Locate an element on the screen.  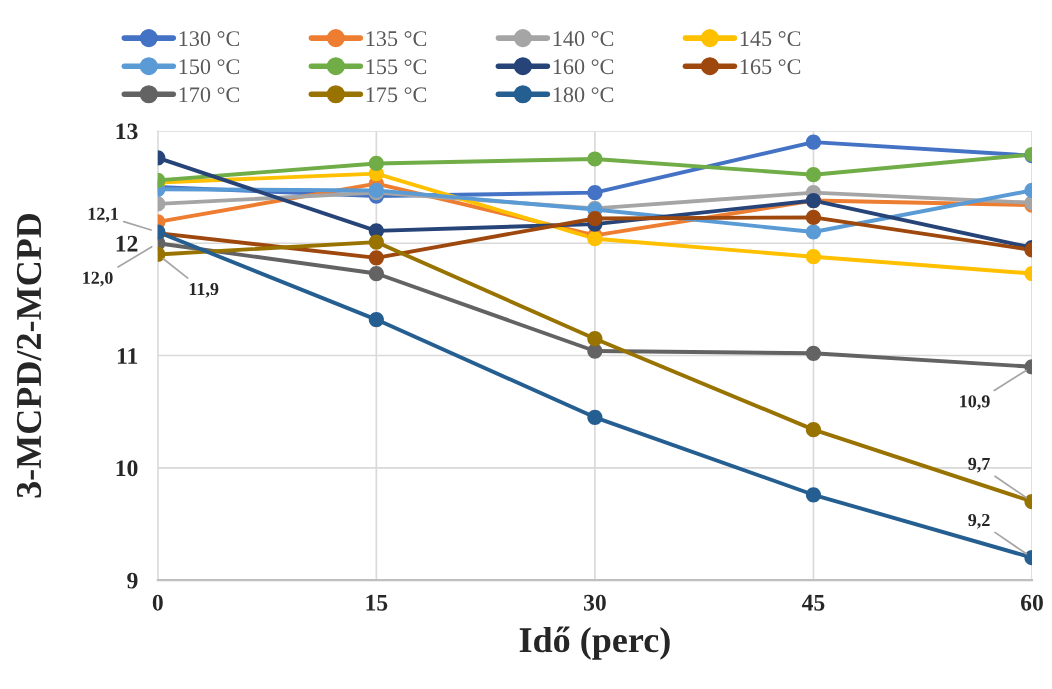
legend-label: 135 °C is located at coordinates (396, 39).